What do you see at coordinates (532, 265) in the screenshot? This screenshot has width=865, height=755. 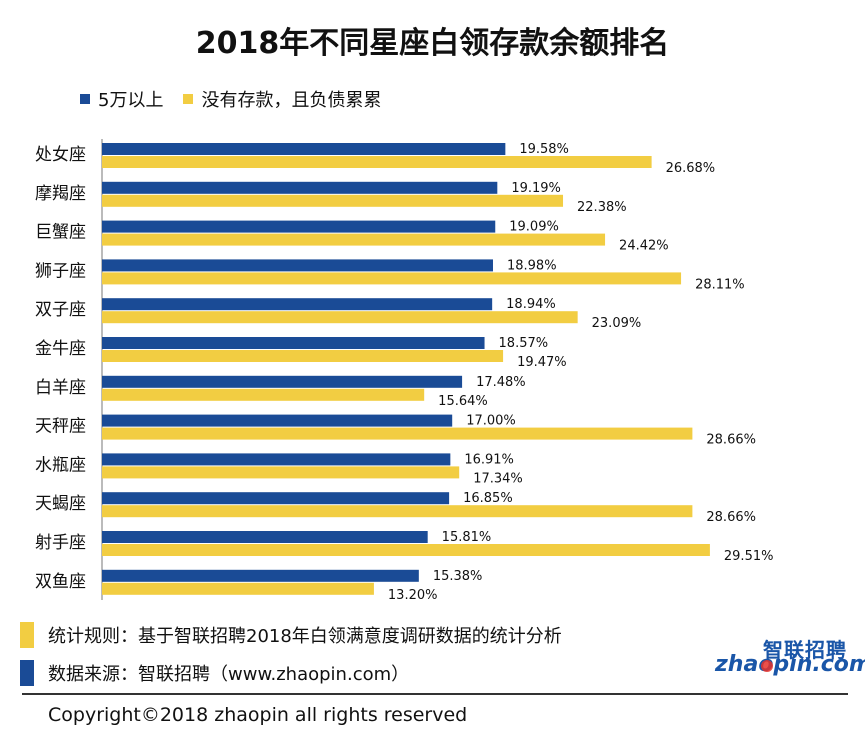 I see `data-label: 18.98%` at bounding box center [532, 265].